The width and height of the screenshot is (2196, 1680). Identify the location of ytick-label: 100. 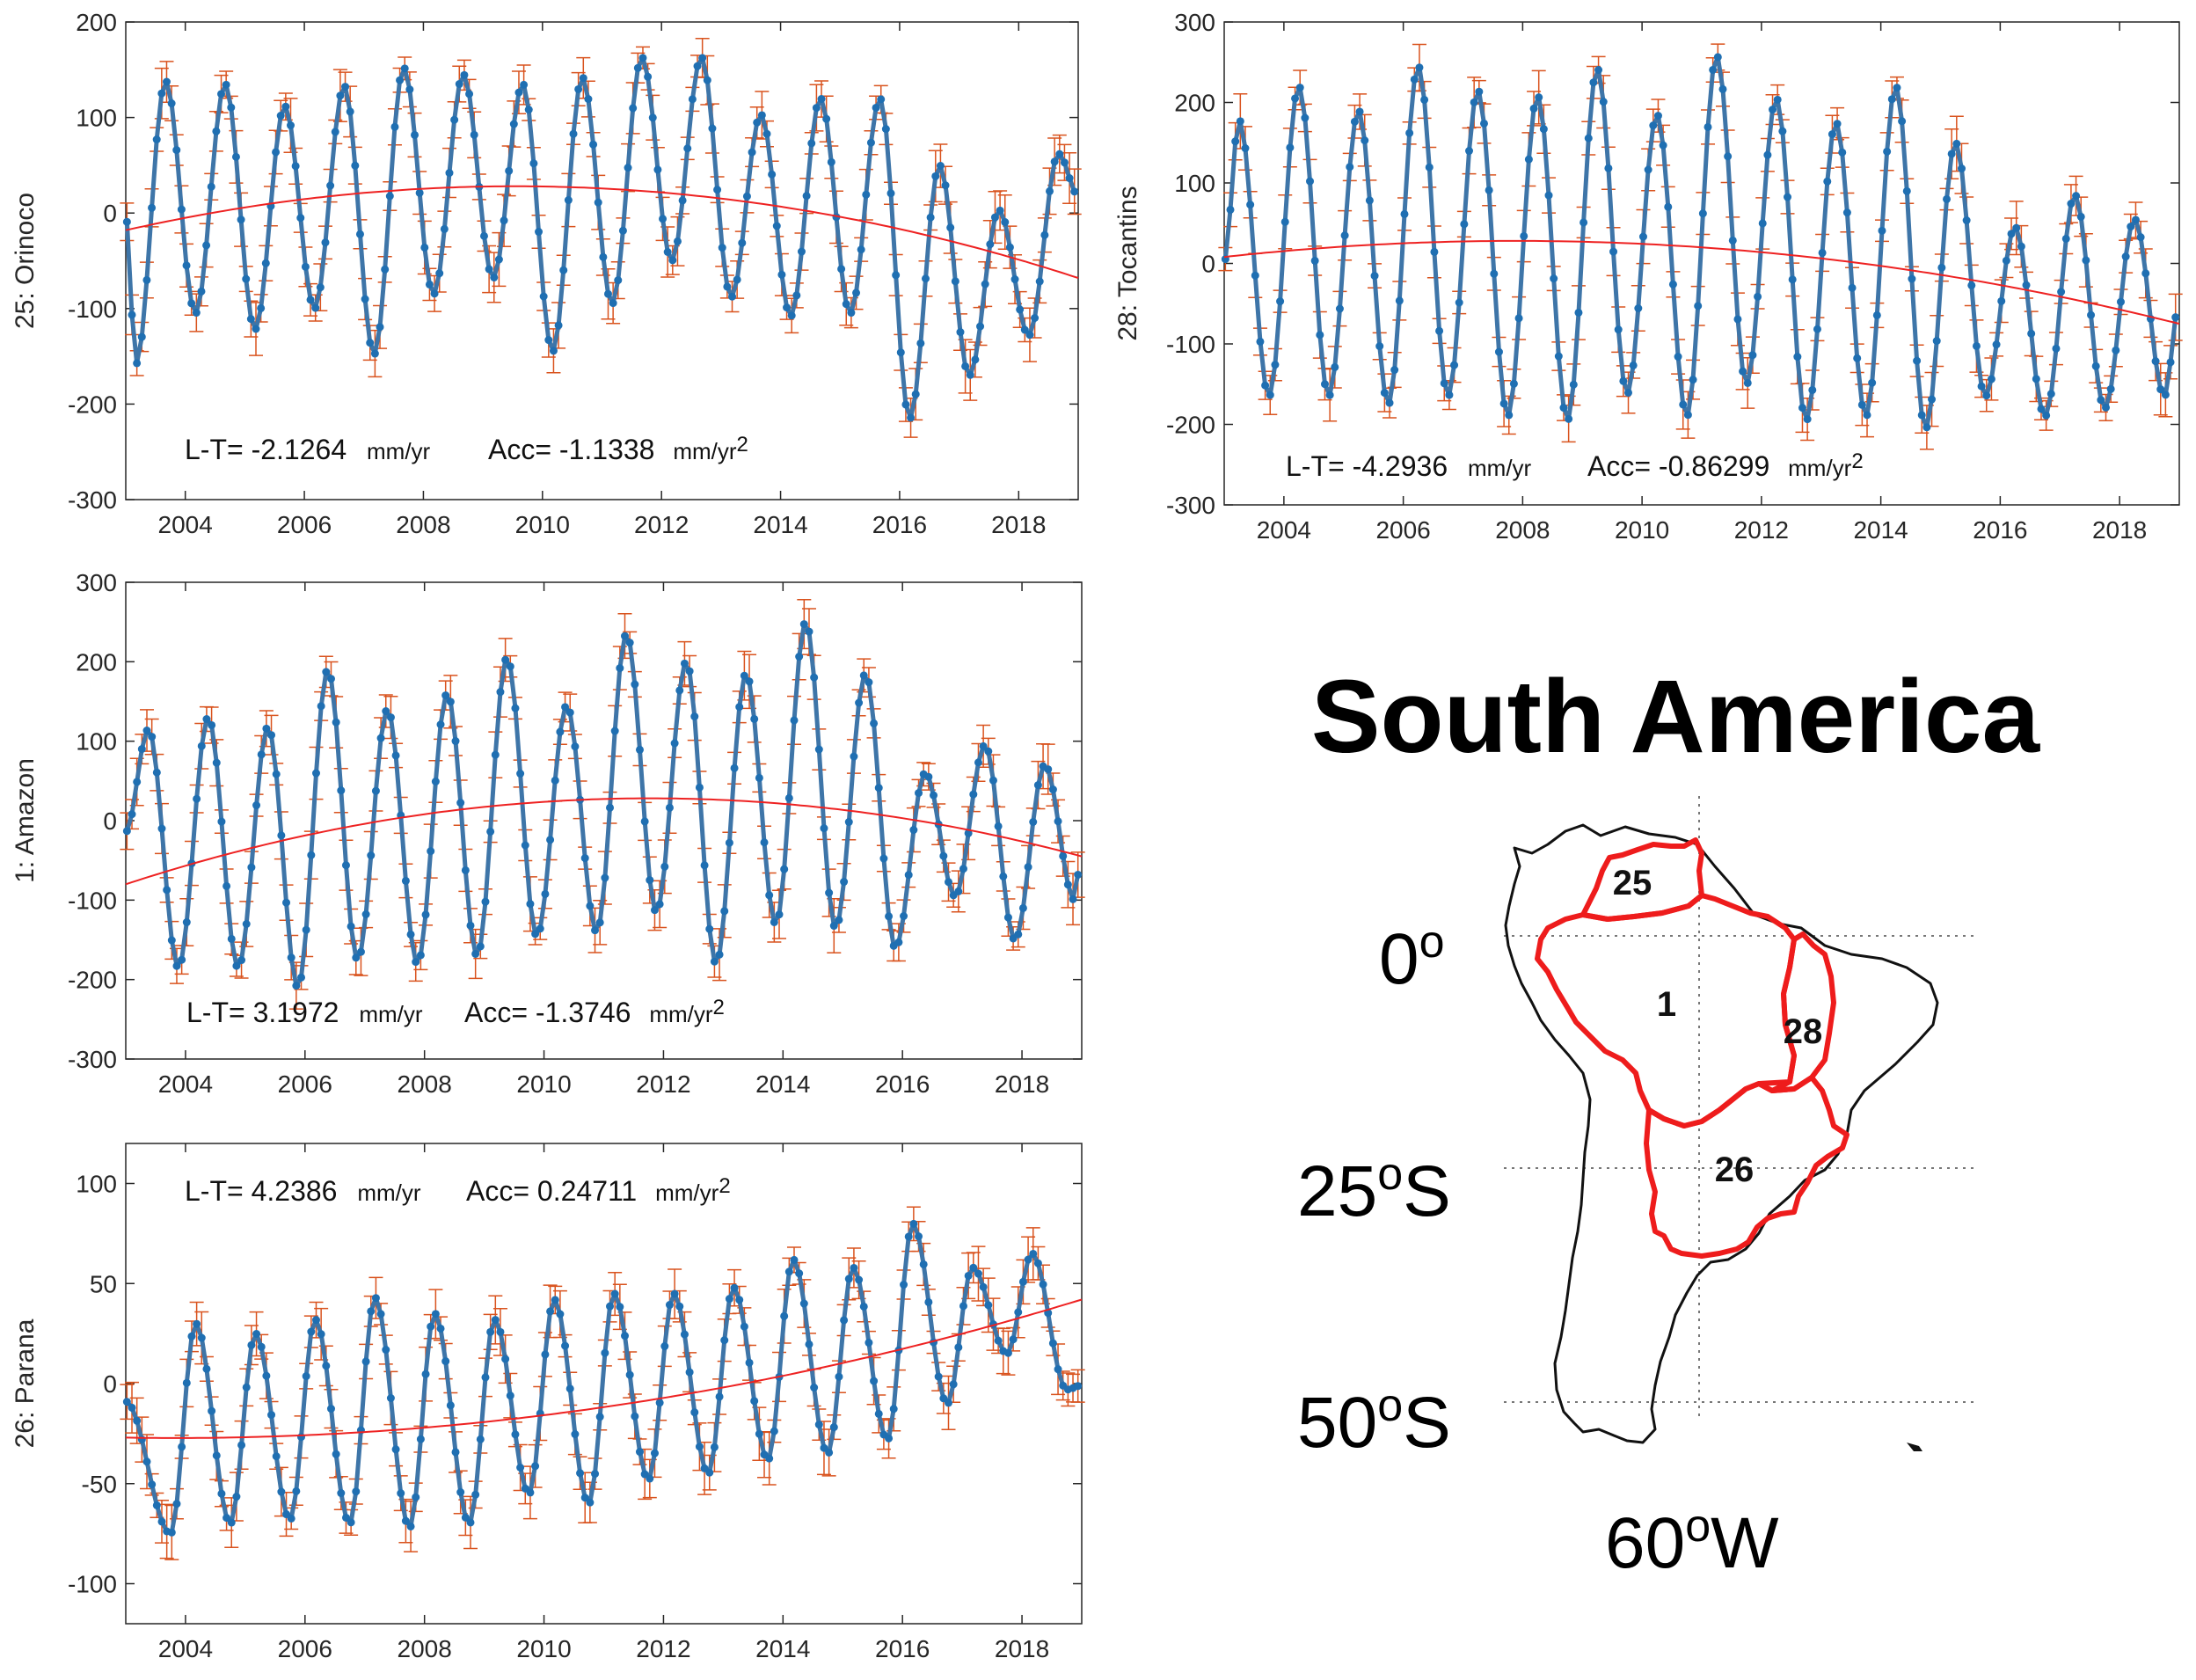
(97, 118).